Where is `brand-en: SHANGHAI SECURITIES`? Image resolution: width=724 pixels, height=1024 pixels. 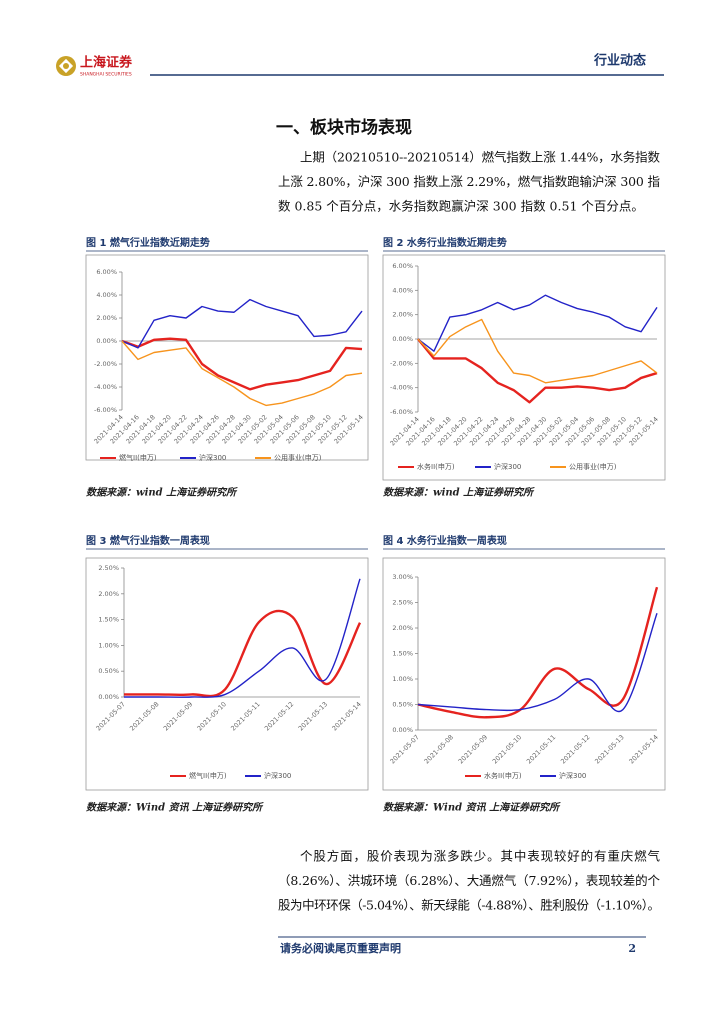
brand-en: SHANGHAI SECURITIES is located at coordinates (106, 75).